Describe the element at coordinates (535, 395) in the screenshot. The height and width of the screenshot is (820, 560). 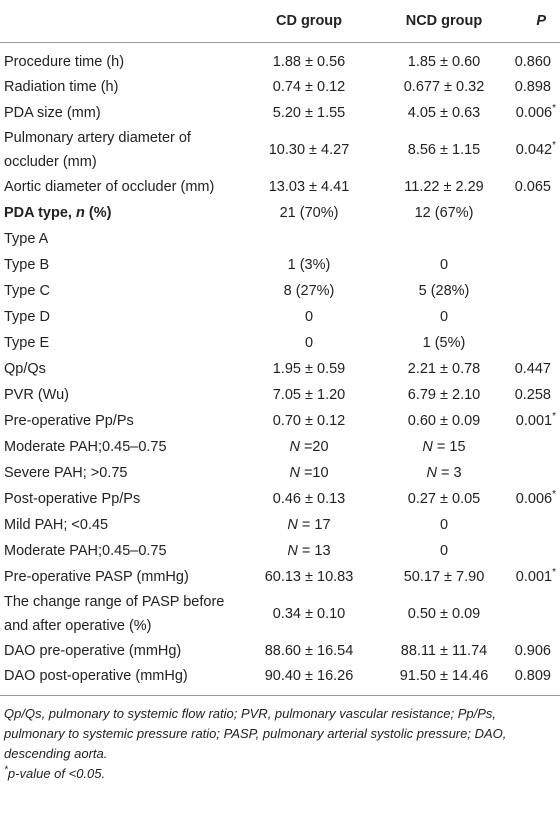
I see `p-cell: 0.258` at that location.